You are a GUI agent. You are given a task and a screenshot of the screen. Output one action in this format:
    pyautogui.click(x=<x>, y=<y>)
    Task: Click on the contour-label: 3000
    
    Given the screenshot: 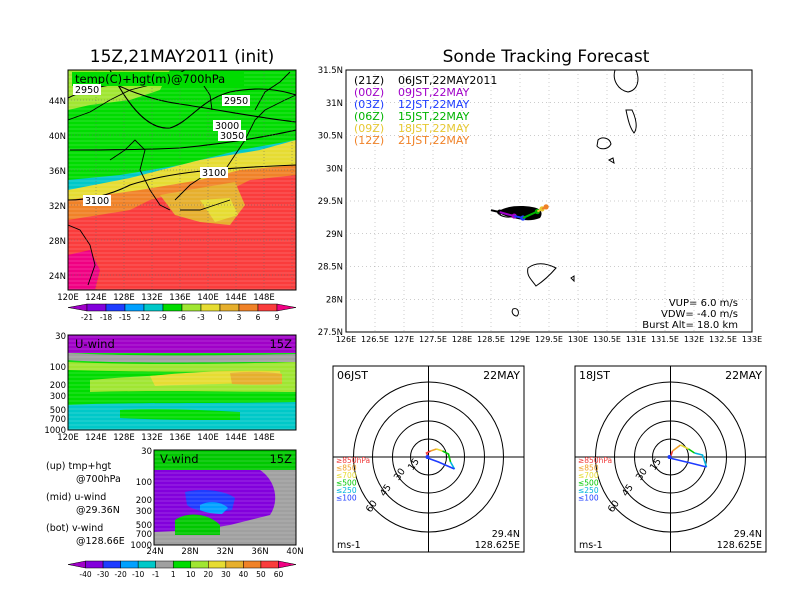 What is the action you would take?
    pyautogui.click(x=227, y=126)
    